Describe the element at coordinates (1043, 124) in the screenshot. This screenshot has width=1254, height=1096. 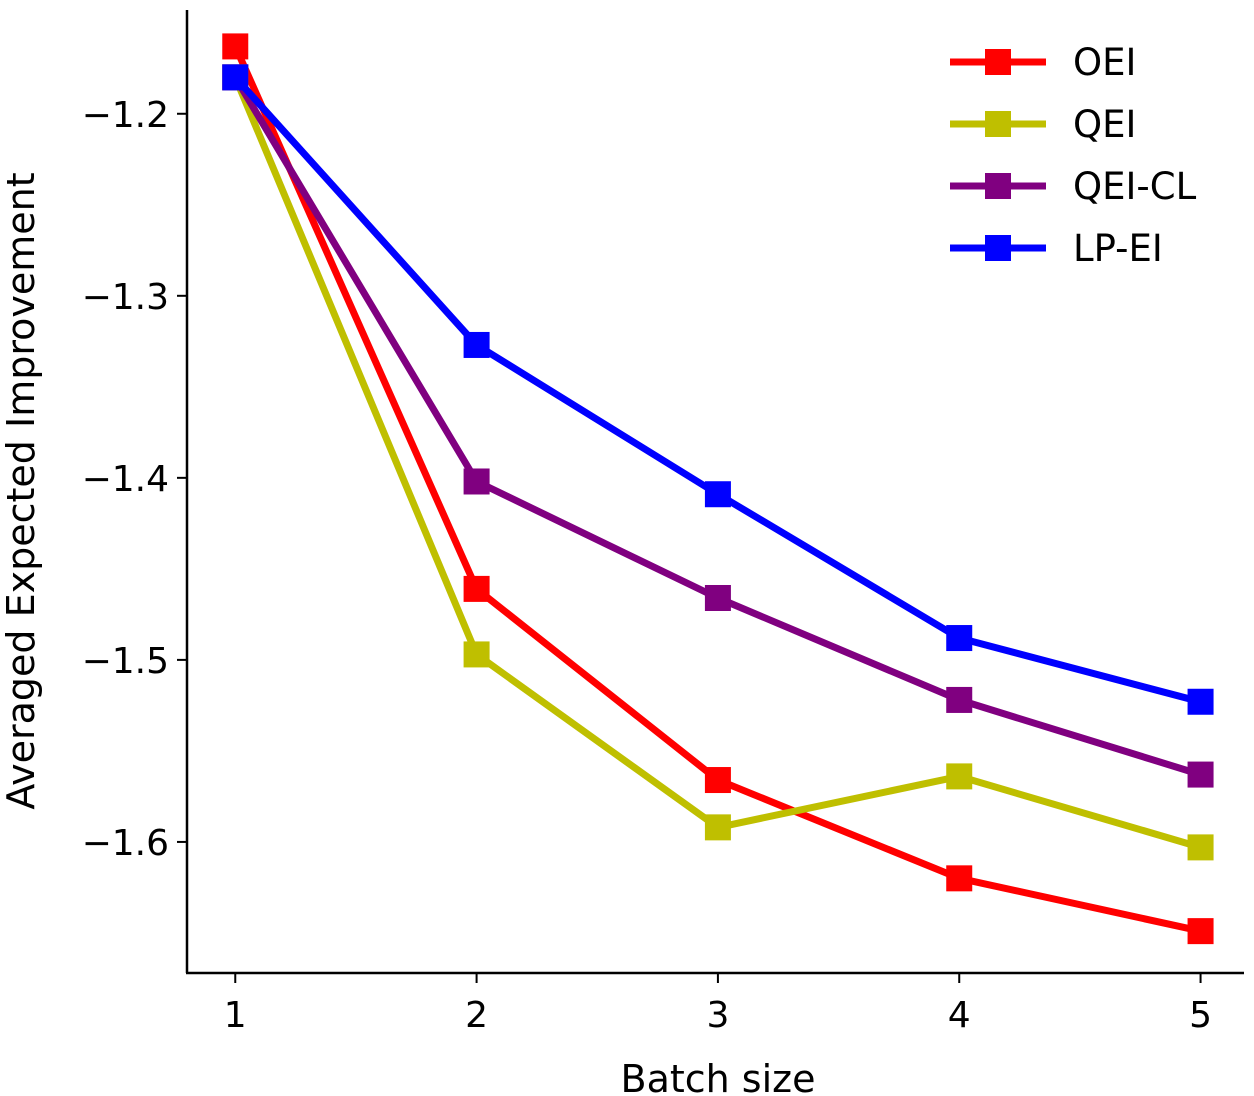
I see `legend-entry: QEI` at that location.